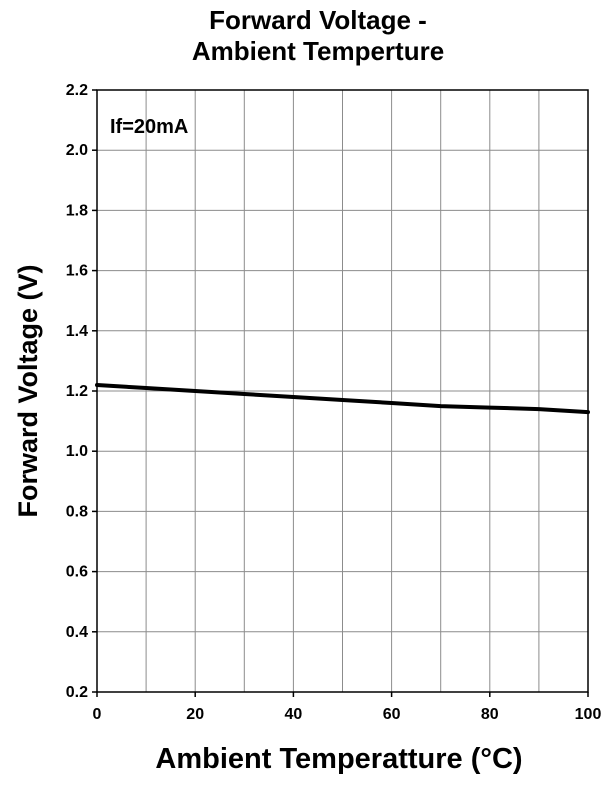  I want to click on condition-annotation: If=20mA, so click(149, 127).